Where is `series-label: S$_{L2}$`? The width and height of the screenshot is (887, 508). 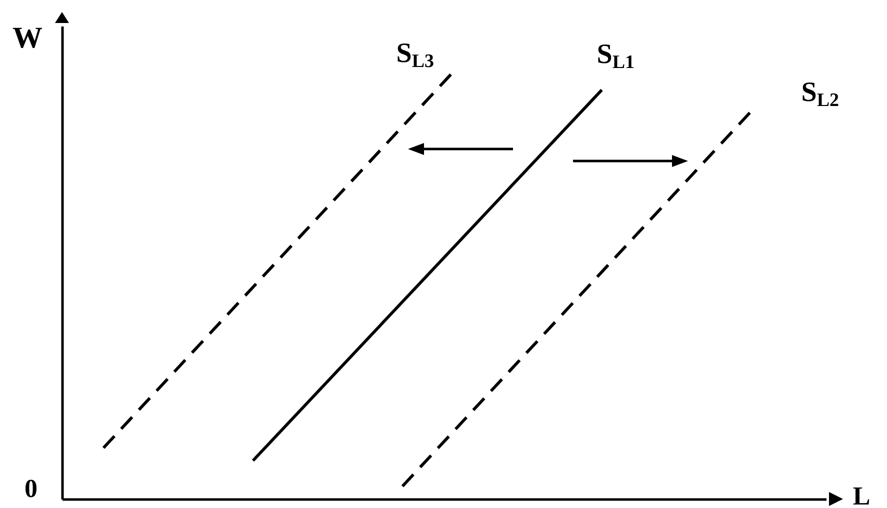 series-label: S$_{L2}$ is located at coordinates (820, 94).